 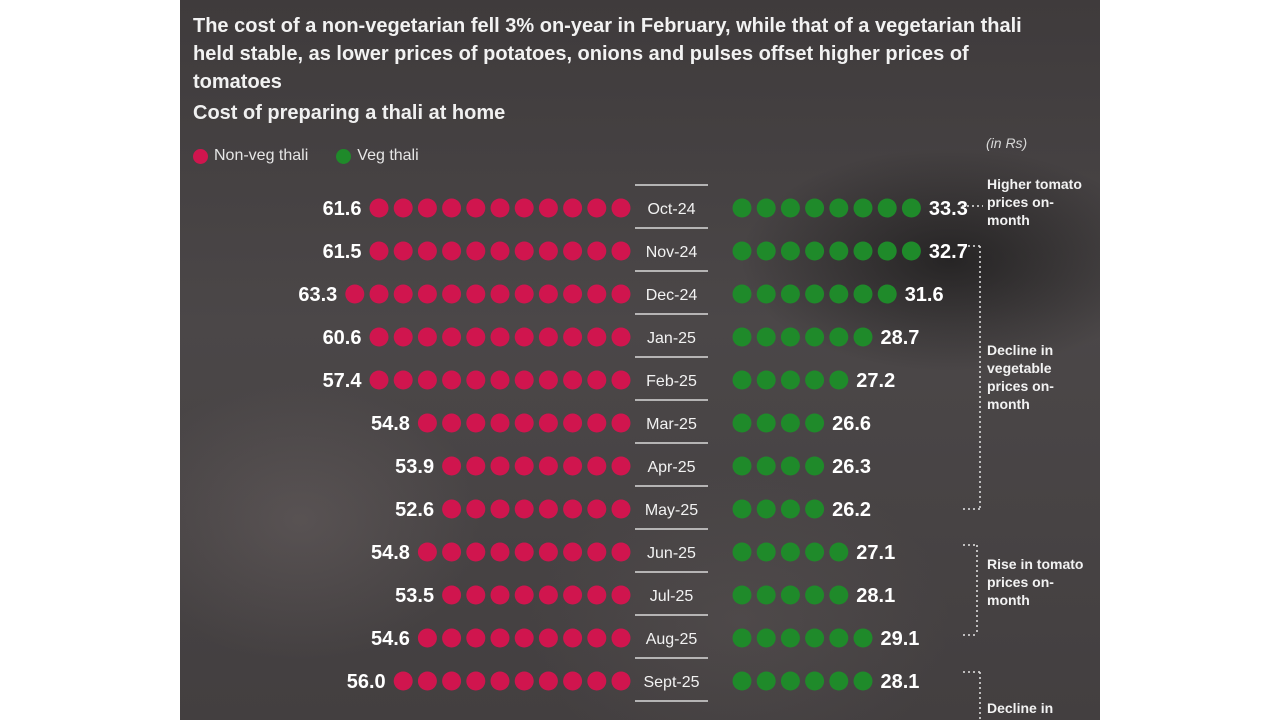 What do you see at coordinates (851, 467) in the screenshot?
I see `veg-value-label: 26.3` at bounding box center [851, 467].